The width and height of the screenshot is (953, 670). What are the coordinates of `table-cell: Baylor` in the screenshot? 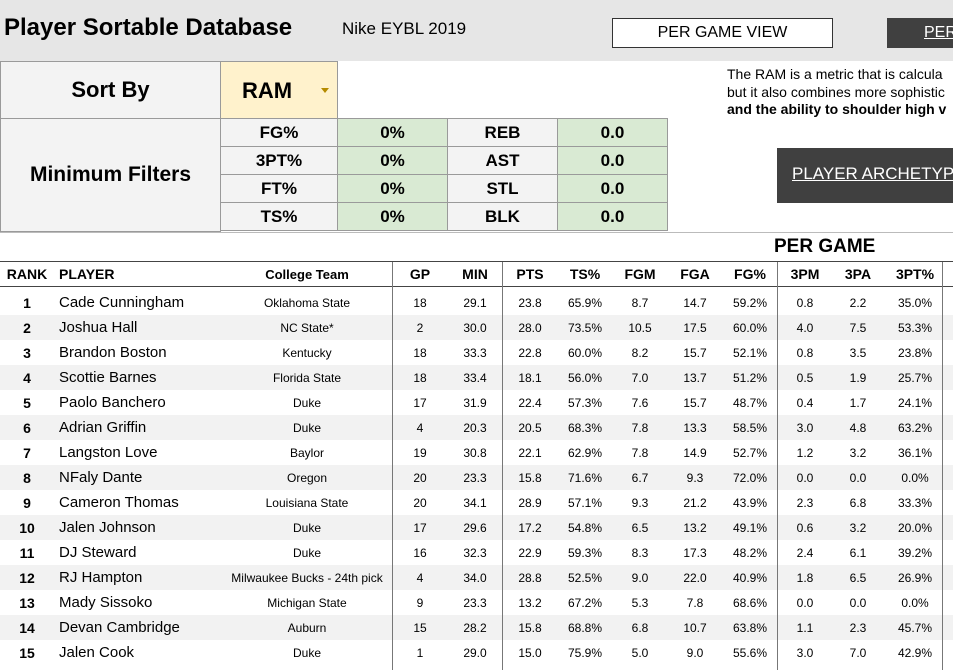 It's located at (306, 452).